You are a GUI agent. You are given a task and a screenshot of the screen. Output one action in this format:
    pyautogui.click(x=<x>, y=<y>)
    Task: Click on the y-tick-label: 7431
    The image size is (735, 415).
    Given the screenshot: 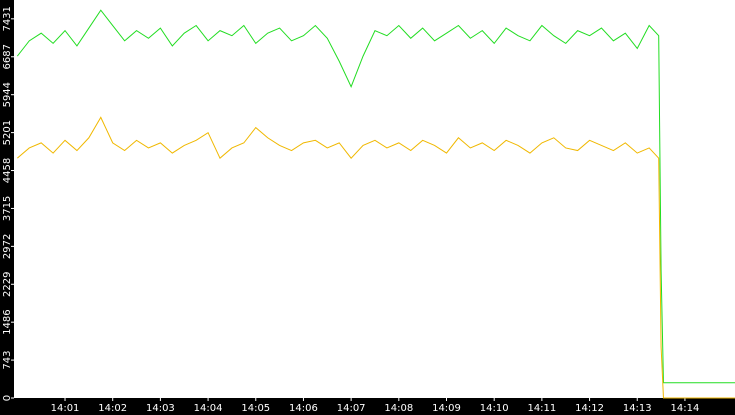 What is the action you would take?
    pyautogui.click(x=7, y=18)
    